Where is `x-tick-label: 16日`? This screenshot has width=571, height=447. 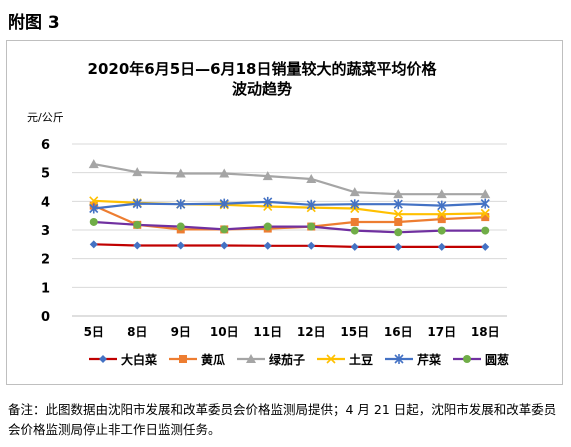 x-tick-label: 16日 is located at coordinates (398, 332).